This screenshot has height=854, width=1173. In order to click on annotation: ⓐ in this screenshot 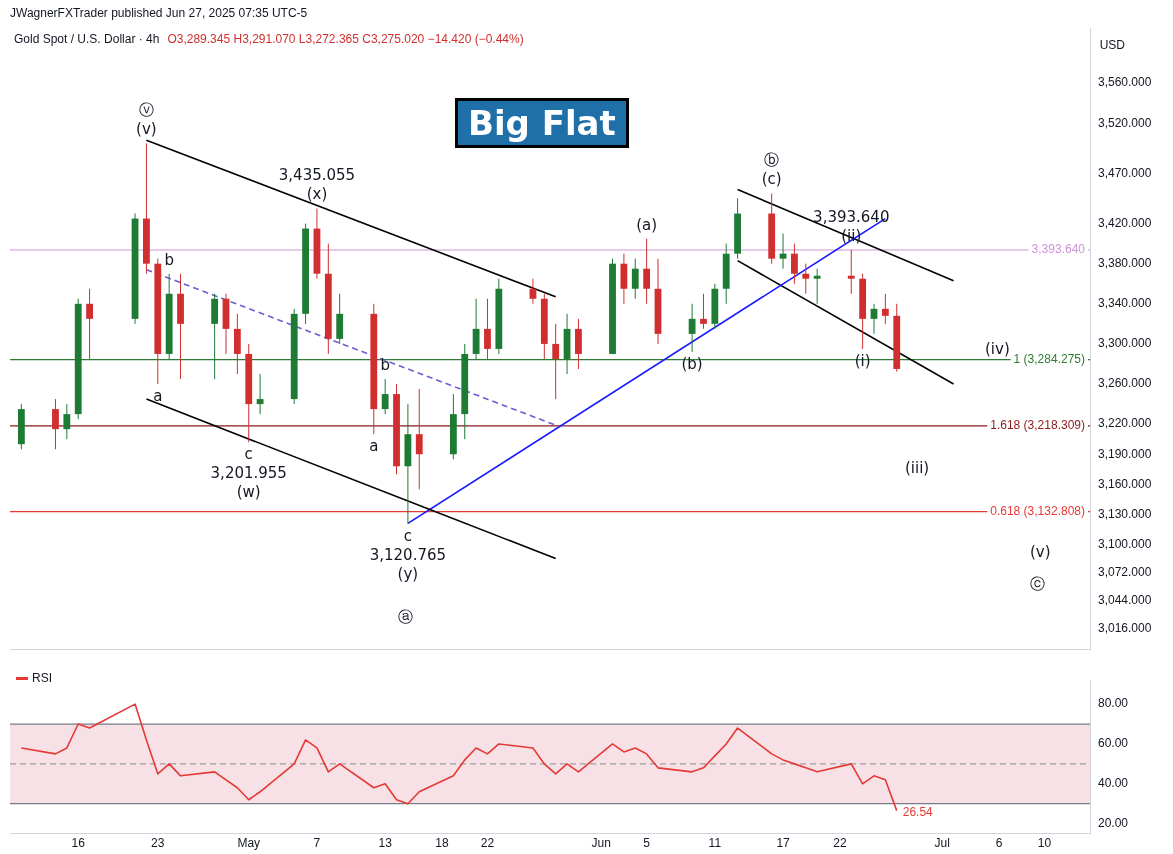, I will do `click(405, 617)`.